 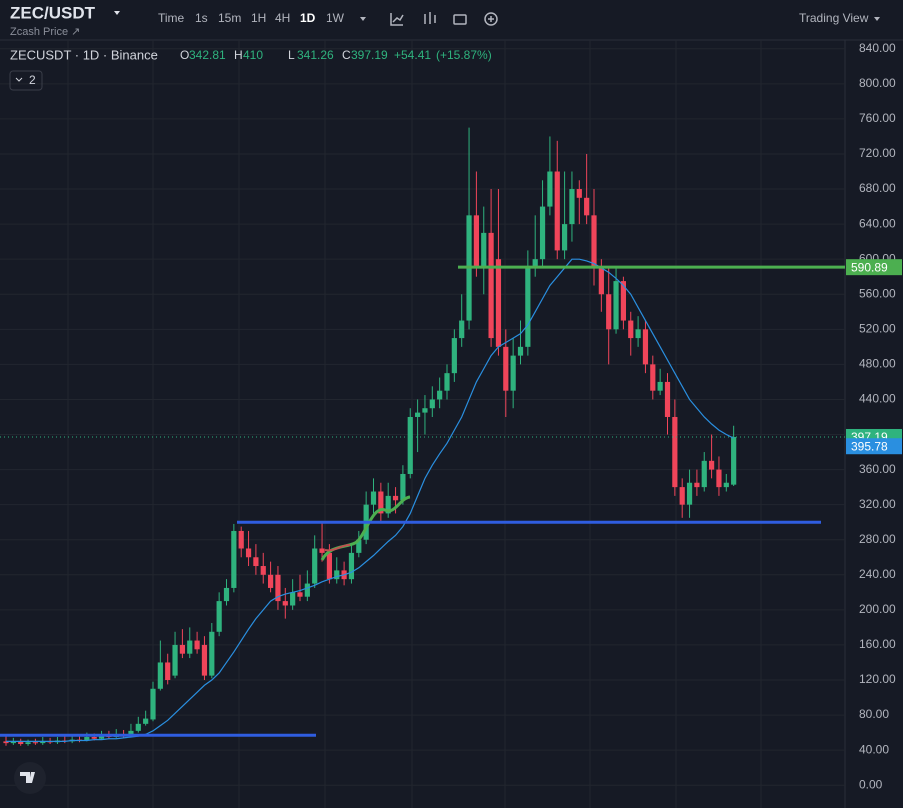 I want to click on y-tick-label: 440.00, so click(x=877, y=399).